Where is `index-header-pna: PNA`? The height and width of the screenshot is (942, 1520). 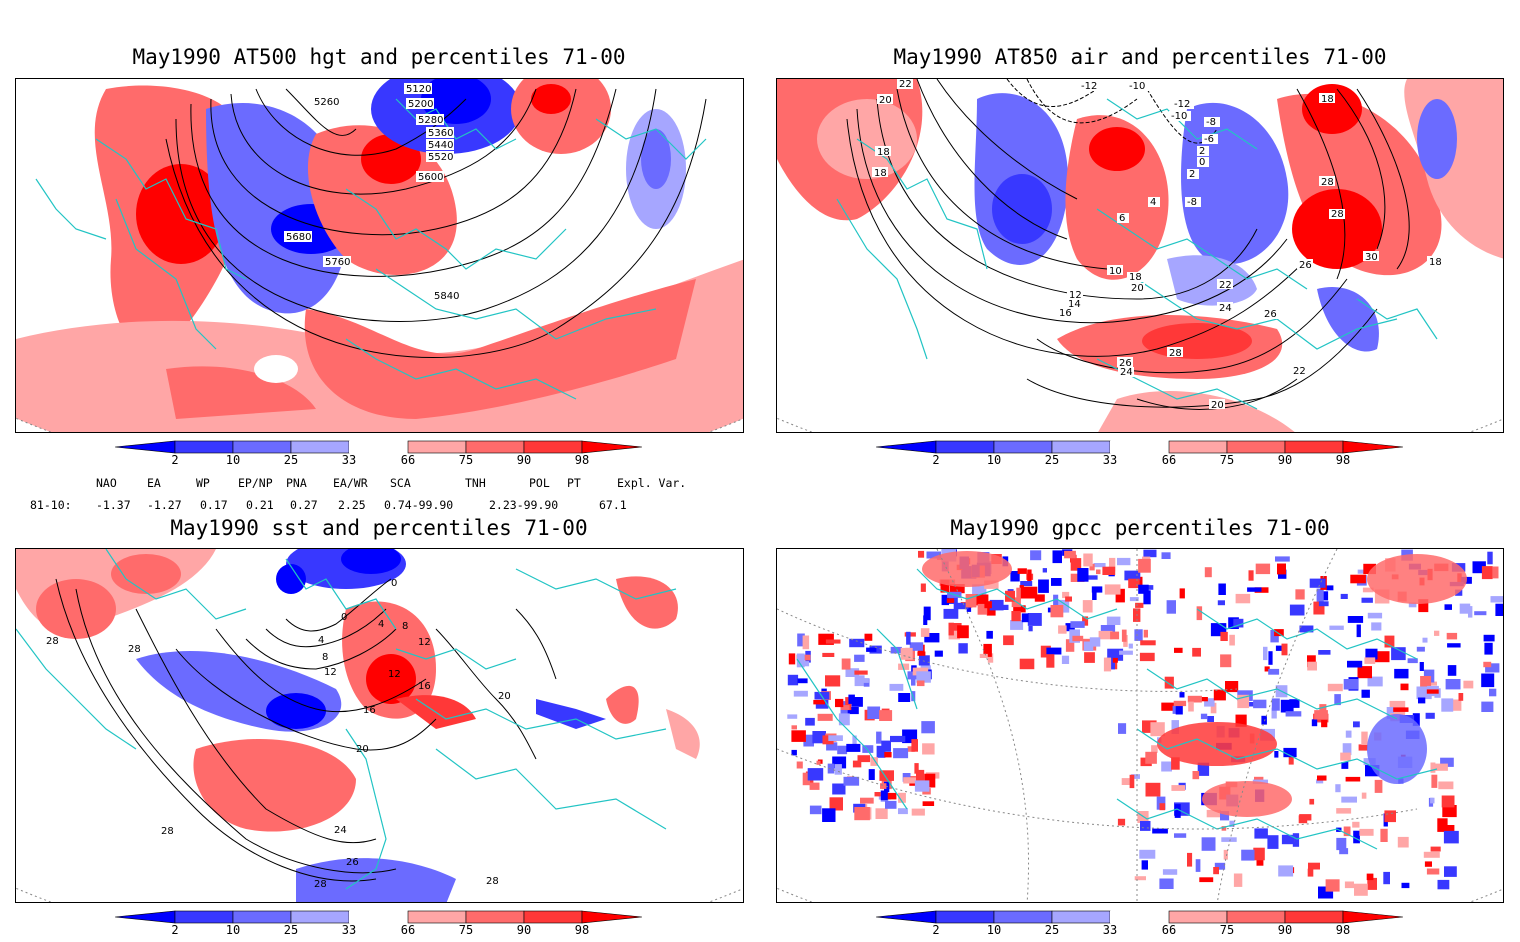
index-header-pna: PNA is located at coordinates (296, 483).